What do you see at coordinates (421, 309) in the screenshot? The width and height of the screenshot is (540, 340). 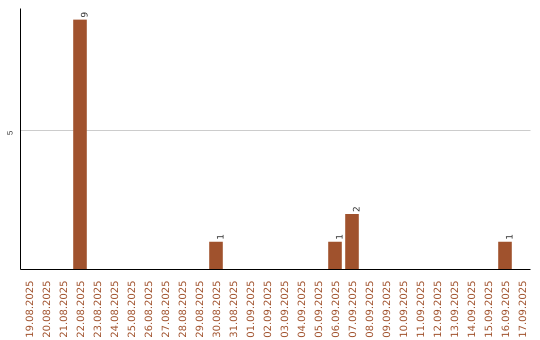 I see `x-tick-label: 11.09.2025` at bounding box center [421, 309].